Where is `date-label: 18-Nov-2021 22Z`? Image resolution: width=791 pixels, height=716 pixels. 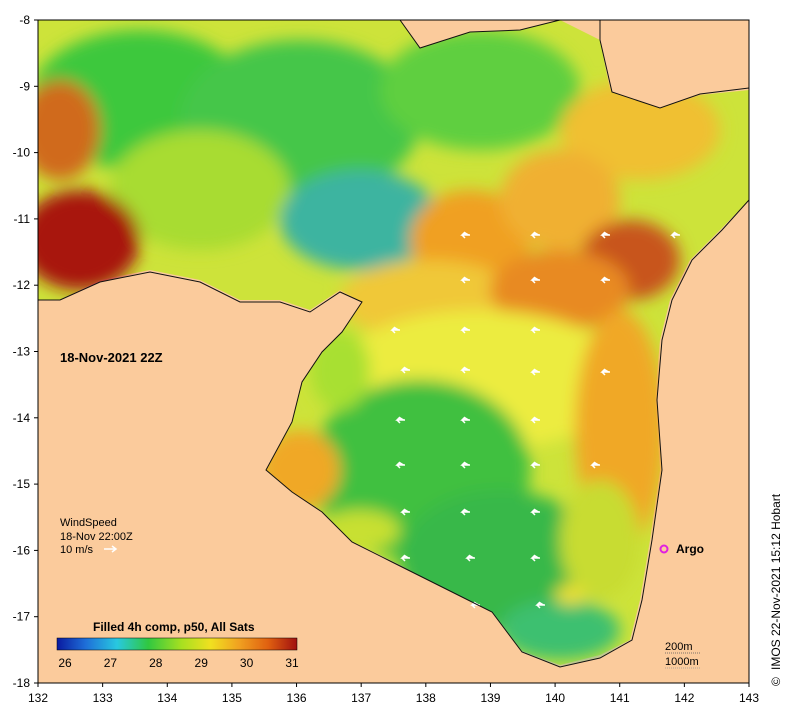
date-label: 18-Nov-2021 22Z is located at coordinates (111, 357).